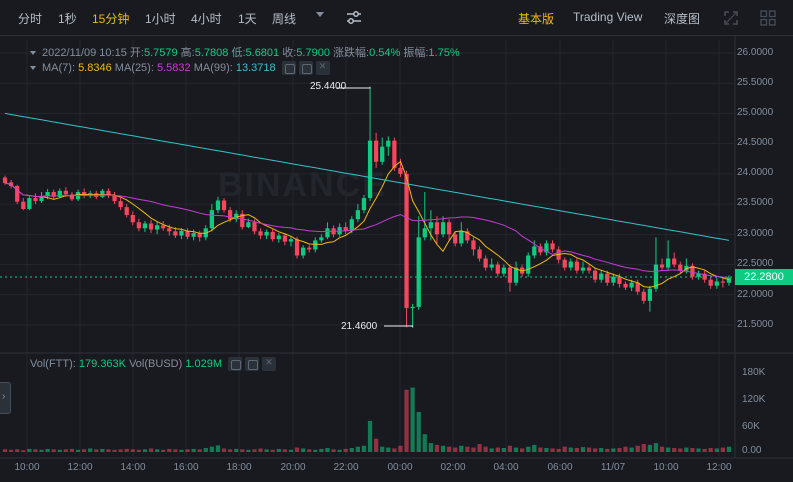 The height and width of the screenshot is (482, 793). I want to click on ma-settings-icon, so click(288, 68).